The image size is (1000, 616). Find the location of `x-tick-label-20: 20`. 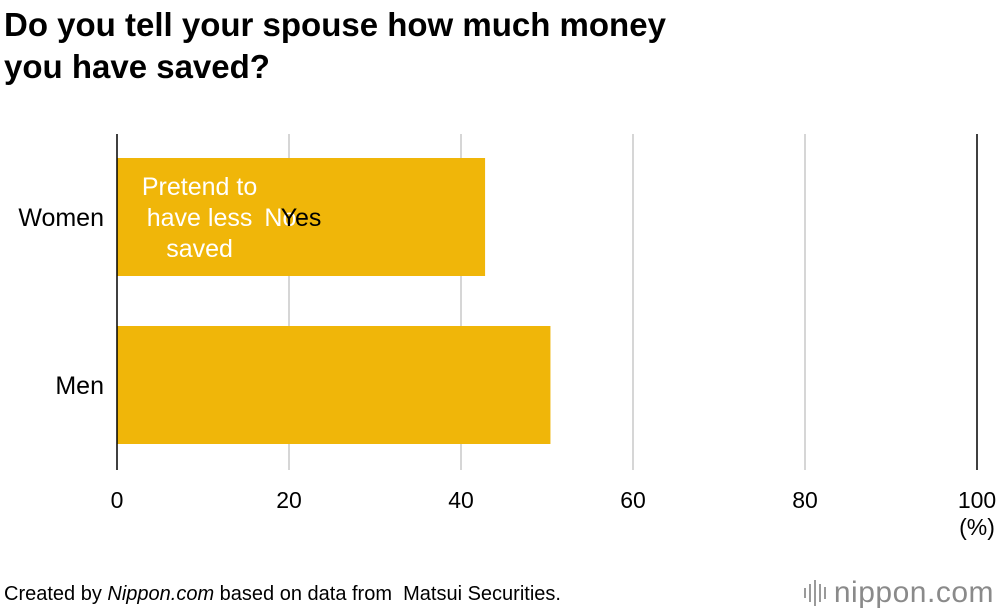

x-tick-label-20: 20 is located at coordinates (289, 500).